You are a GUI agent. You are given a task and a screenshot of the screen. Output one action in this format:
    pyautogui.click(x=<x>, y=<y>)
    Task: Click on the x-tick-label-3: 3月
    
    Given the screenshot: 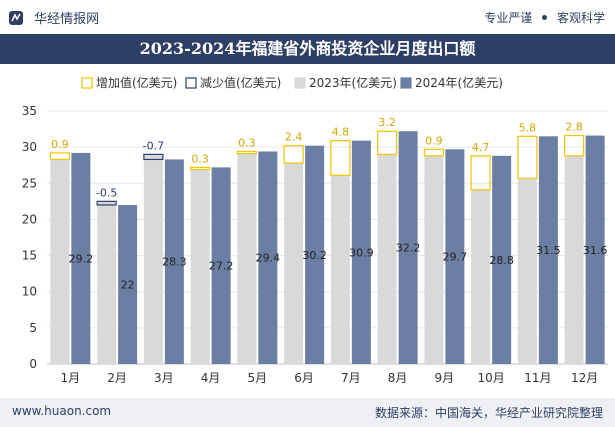 What is the action you would take?
    pyautogui.click(x=164, y=378)
    